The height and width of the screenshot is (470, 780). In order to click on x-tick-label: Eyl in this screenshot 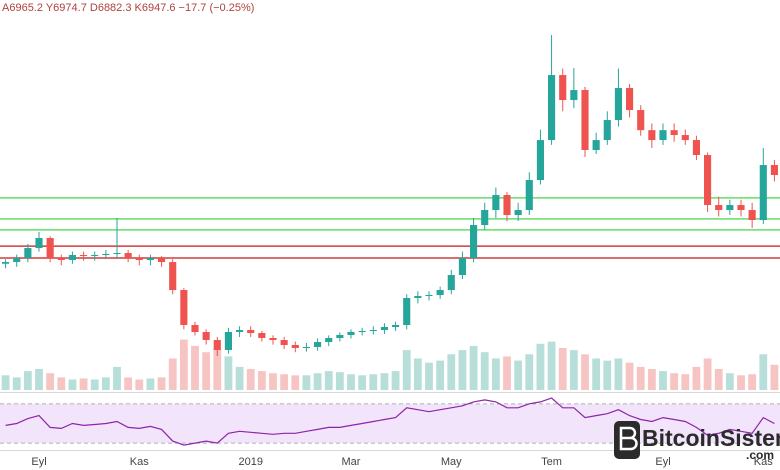, I will do `click(662, 462)`.